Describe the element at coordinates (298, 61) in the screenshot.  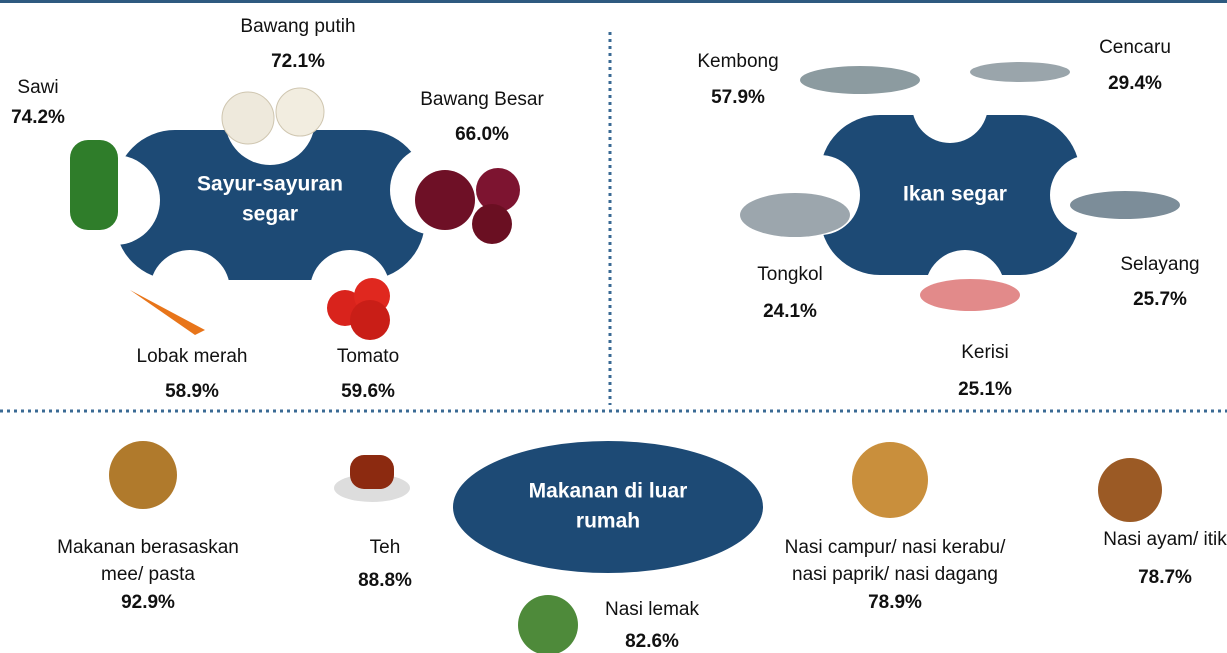
I see `item-percent: 72.1%` at that location.